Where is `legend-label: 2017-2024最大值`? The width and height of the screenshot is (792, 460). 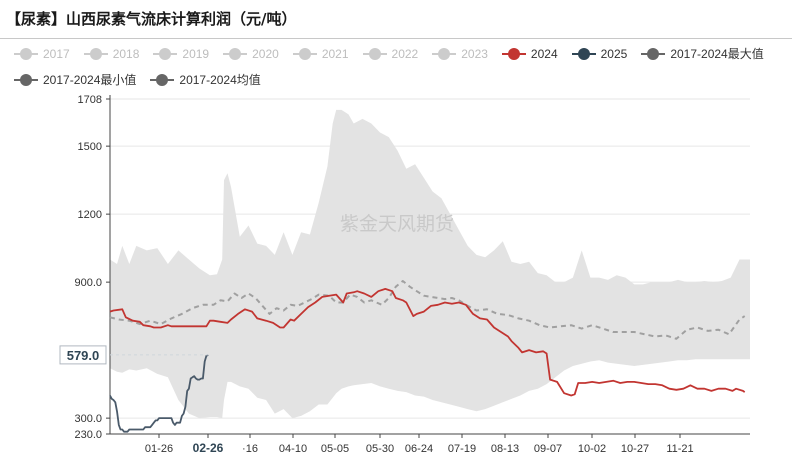 legend-label: 2017-2024最大值 is located at coordinates (717, 54).